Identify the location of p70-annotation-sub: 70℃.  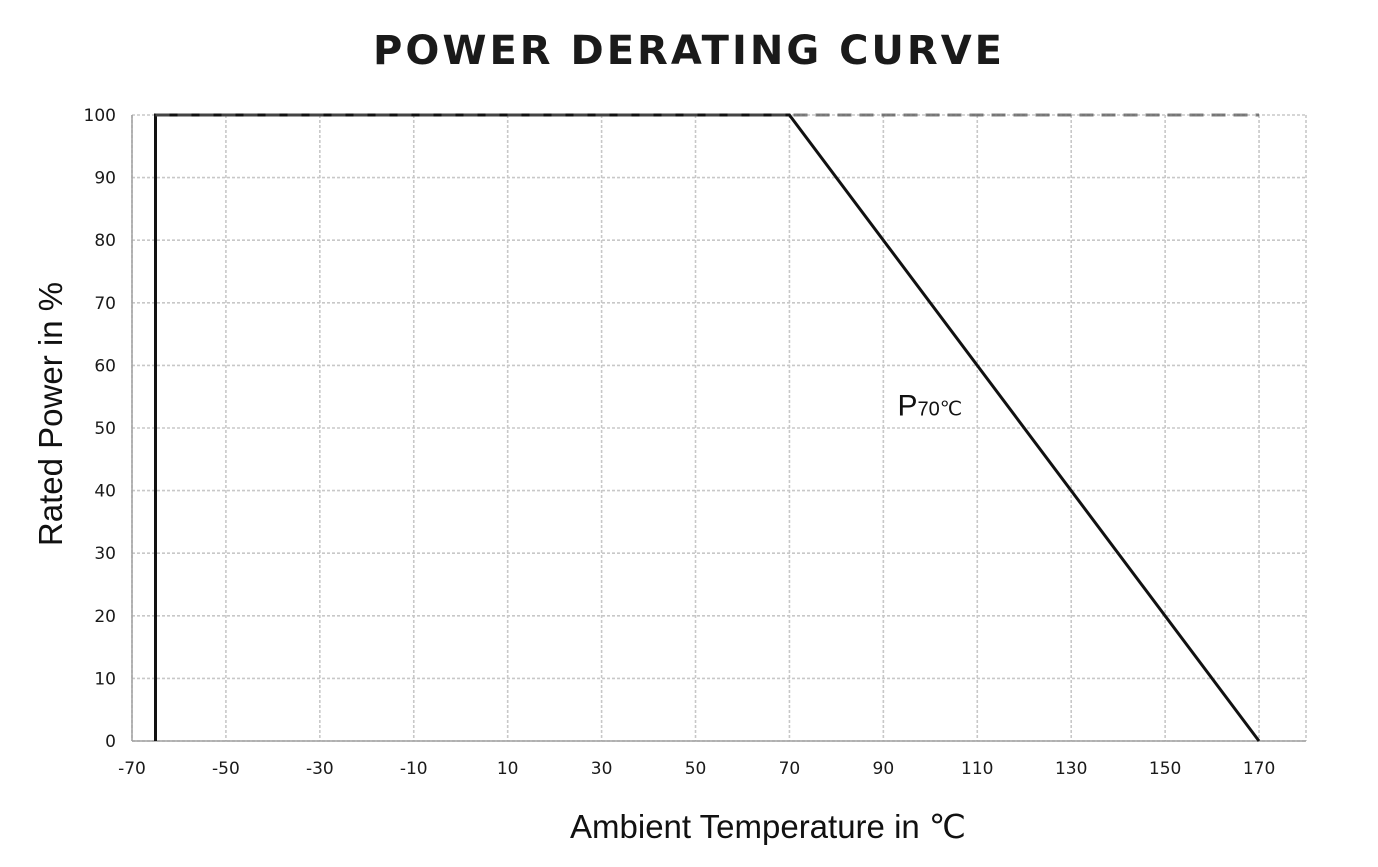
(939, 409).